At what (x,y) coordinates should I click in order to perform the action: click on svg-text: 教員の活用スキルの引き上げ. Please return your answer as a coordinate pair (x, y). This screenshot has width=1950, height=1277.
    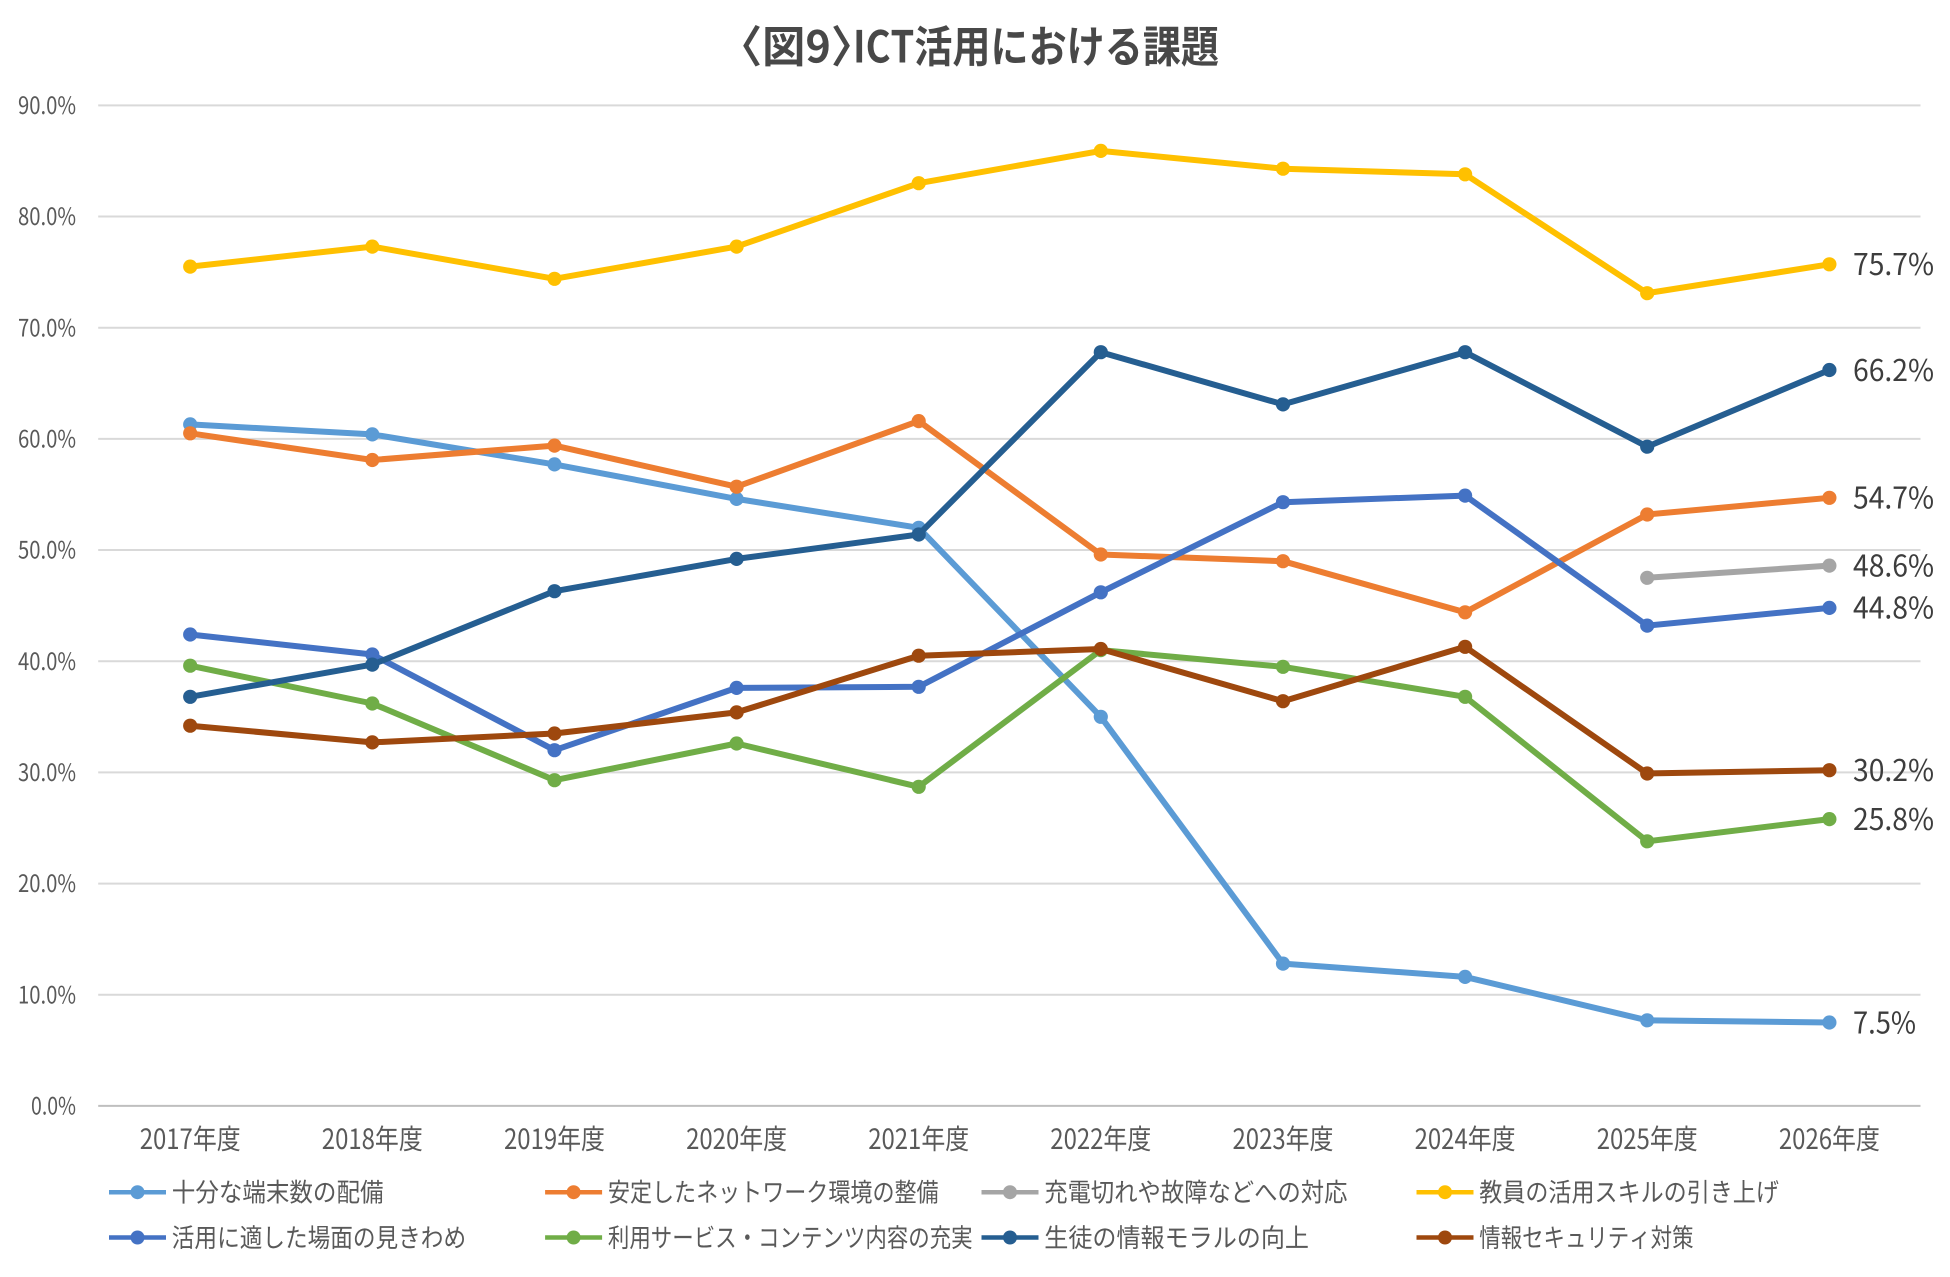
    Looking at the image, I should click on (1629, 1191).